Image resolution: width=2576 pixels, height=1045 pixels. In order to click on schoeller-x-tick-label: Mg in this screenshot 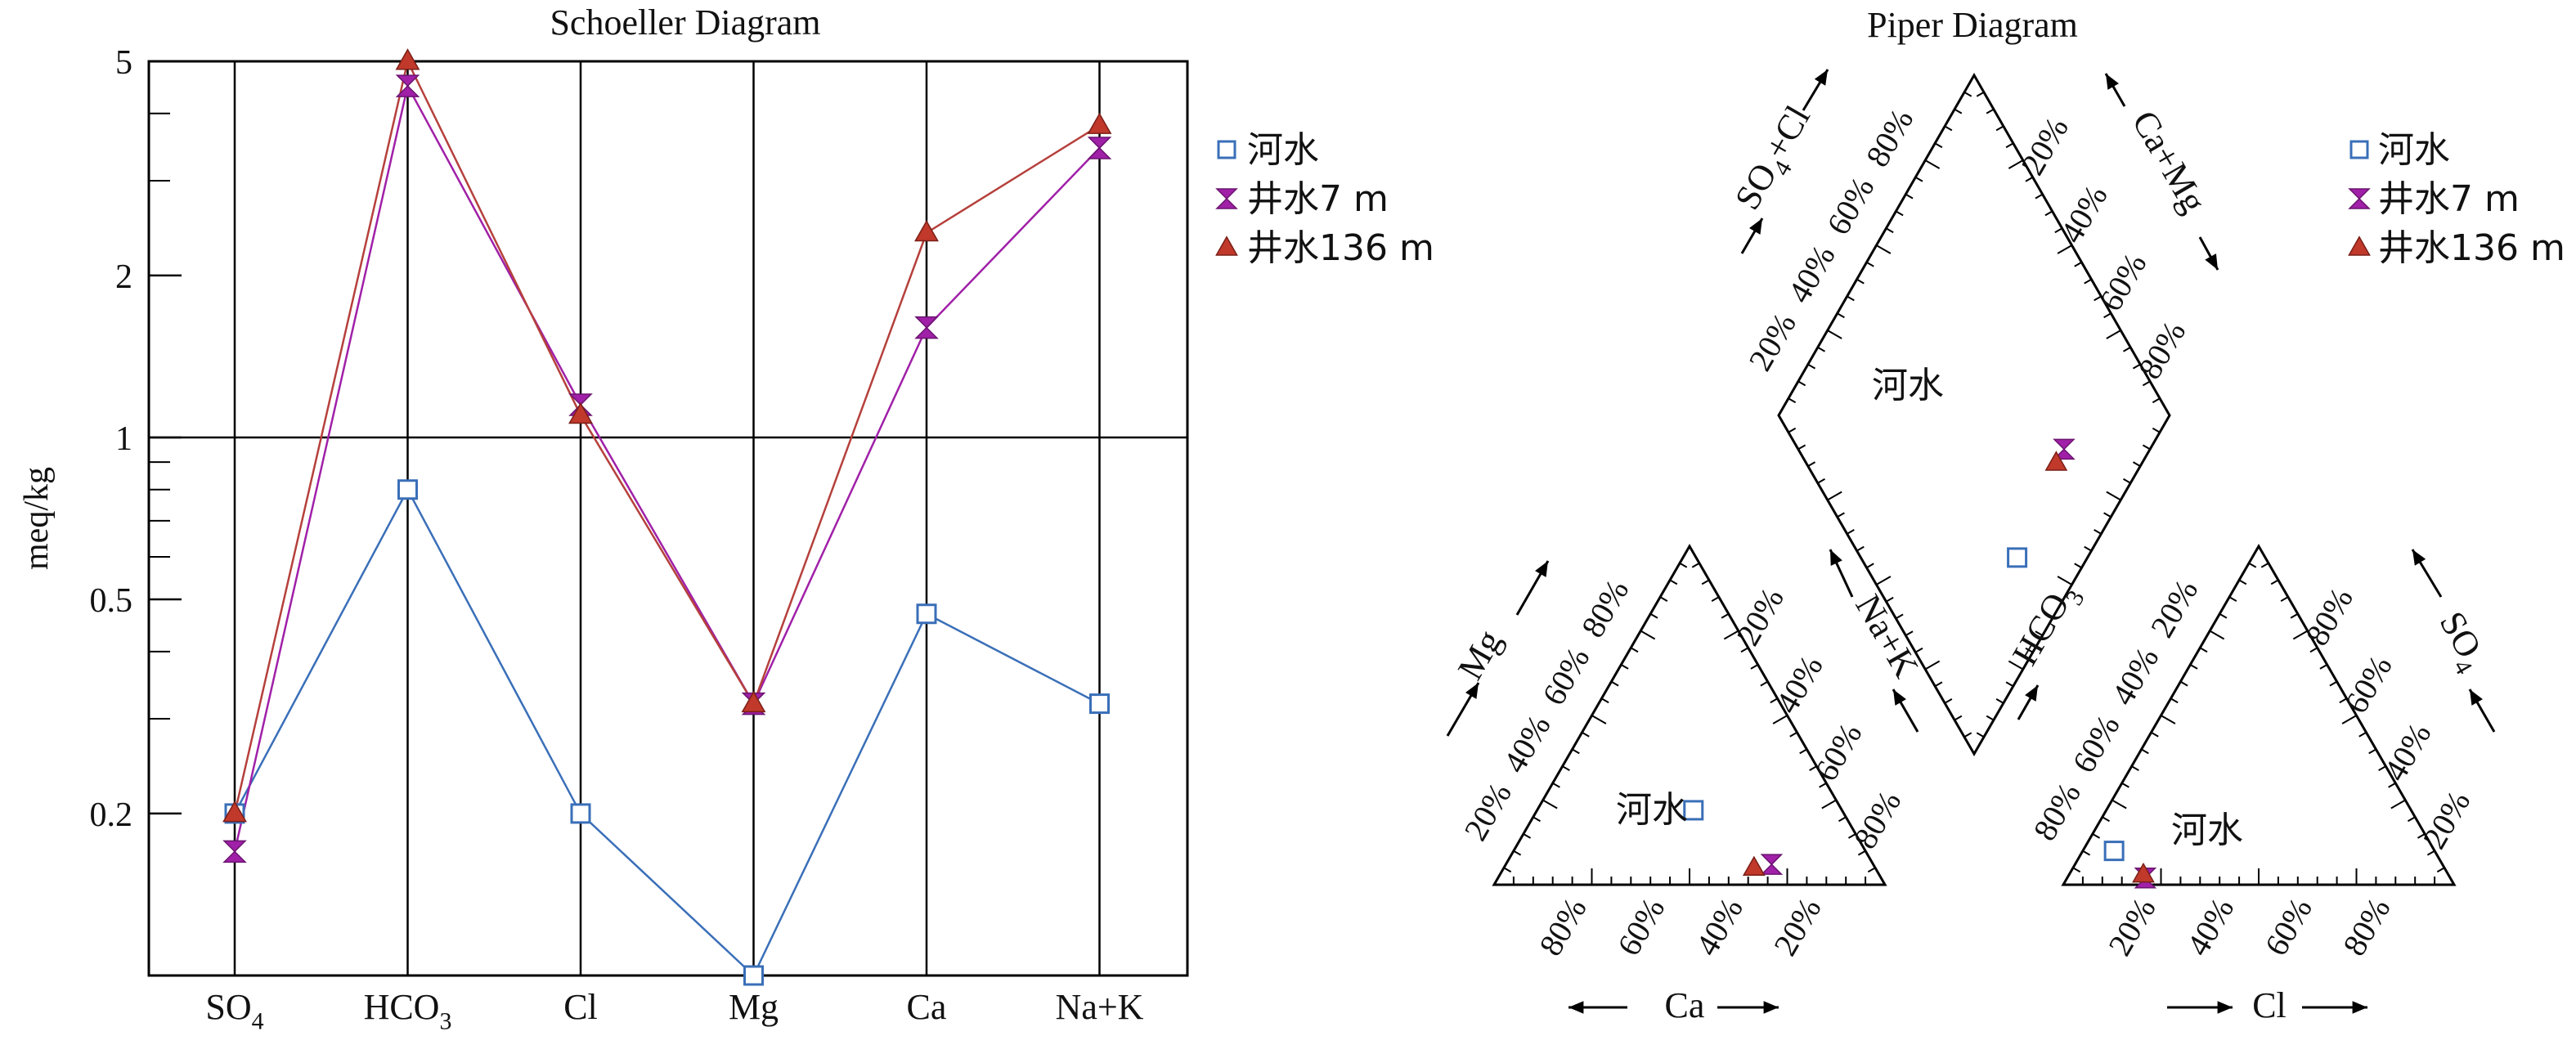, I will do `click(754, 1007)`.